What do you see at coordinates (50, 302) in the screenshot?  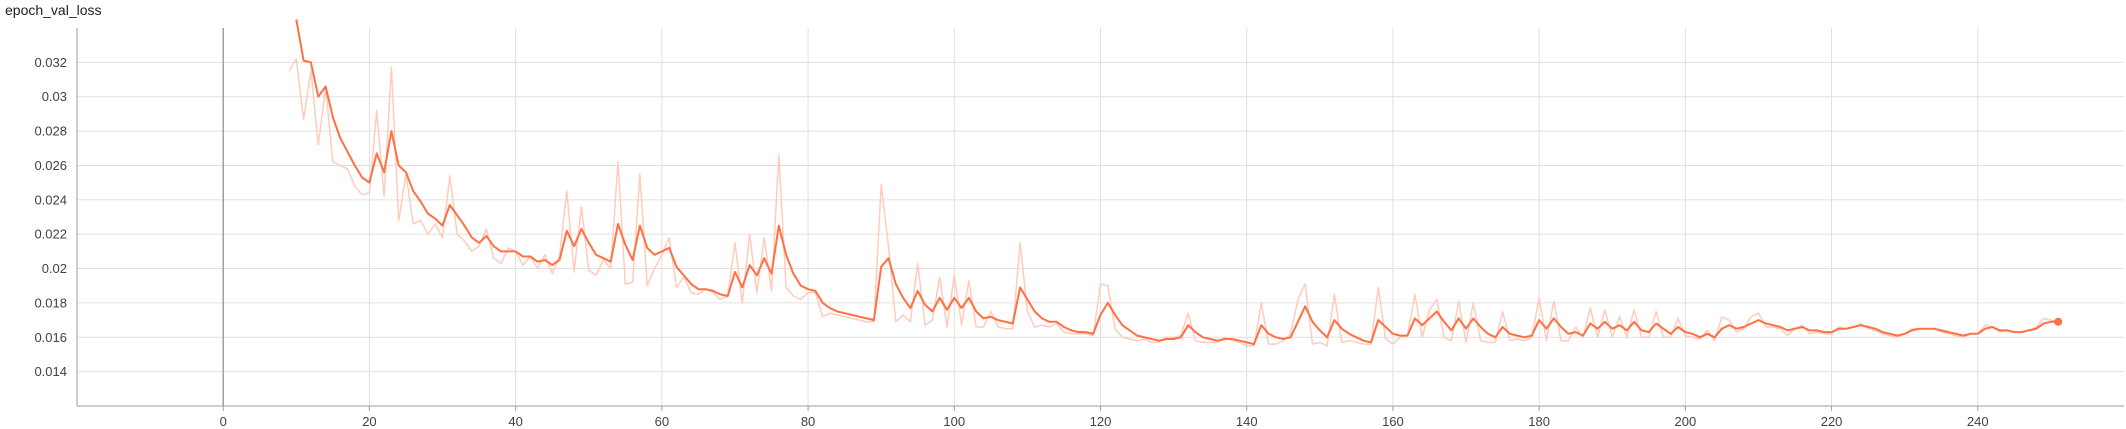 I see `y-tick-label: 0.018` at bounding box center [50, 302].